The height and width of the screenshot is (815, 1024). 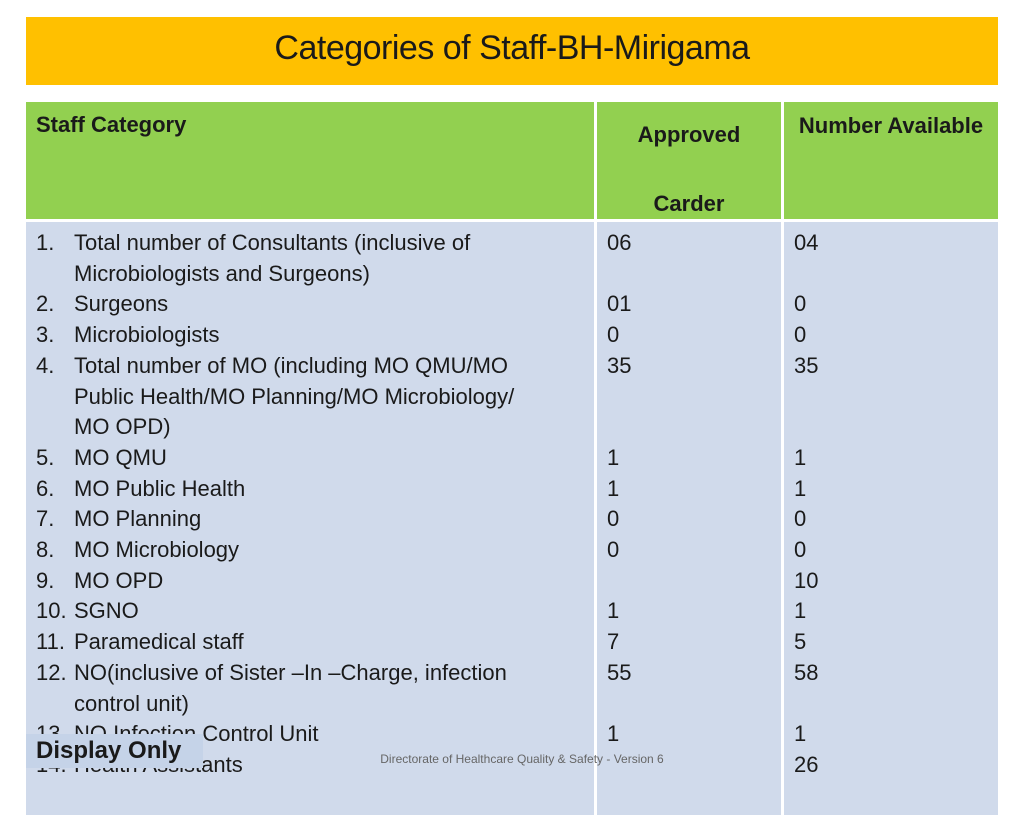 I want to click on category-label: control unit), so click(x=131, y=703).